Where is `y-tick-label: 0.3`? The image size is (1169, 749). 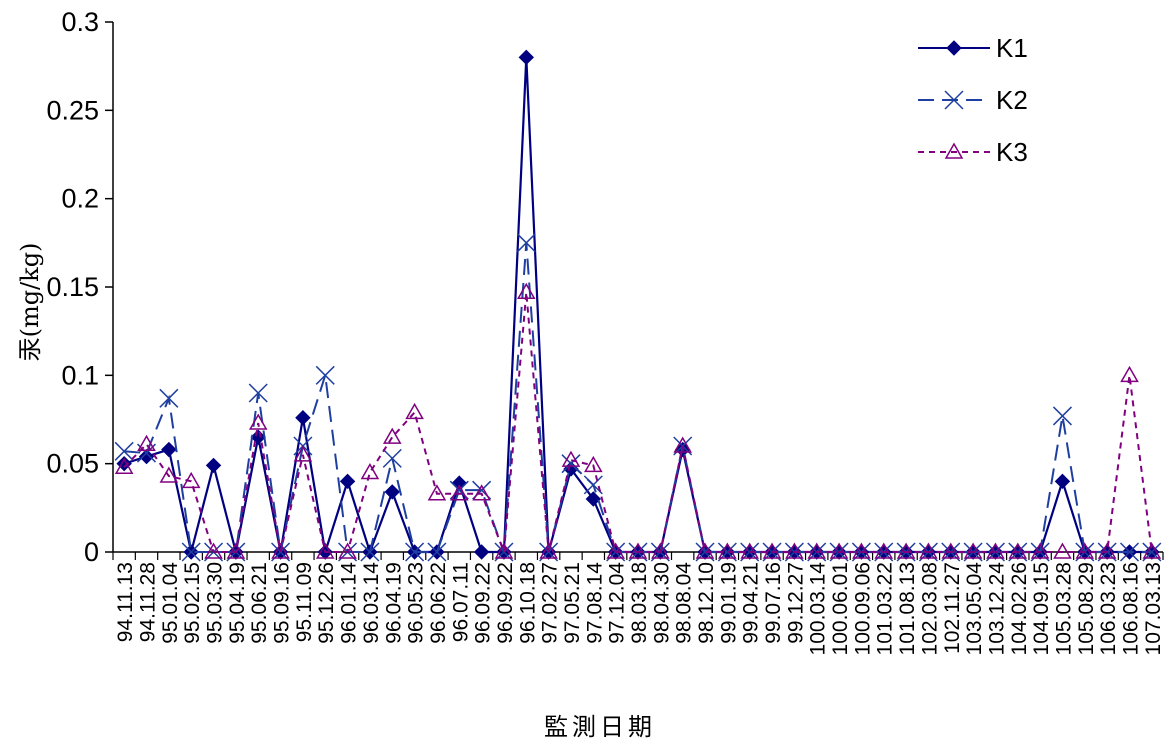 y-tick-label: 0.3 is located at coordinates (80, 22).